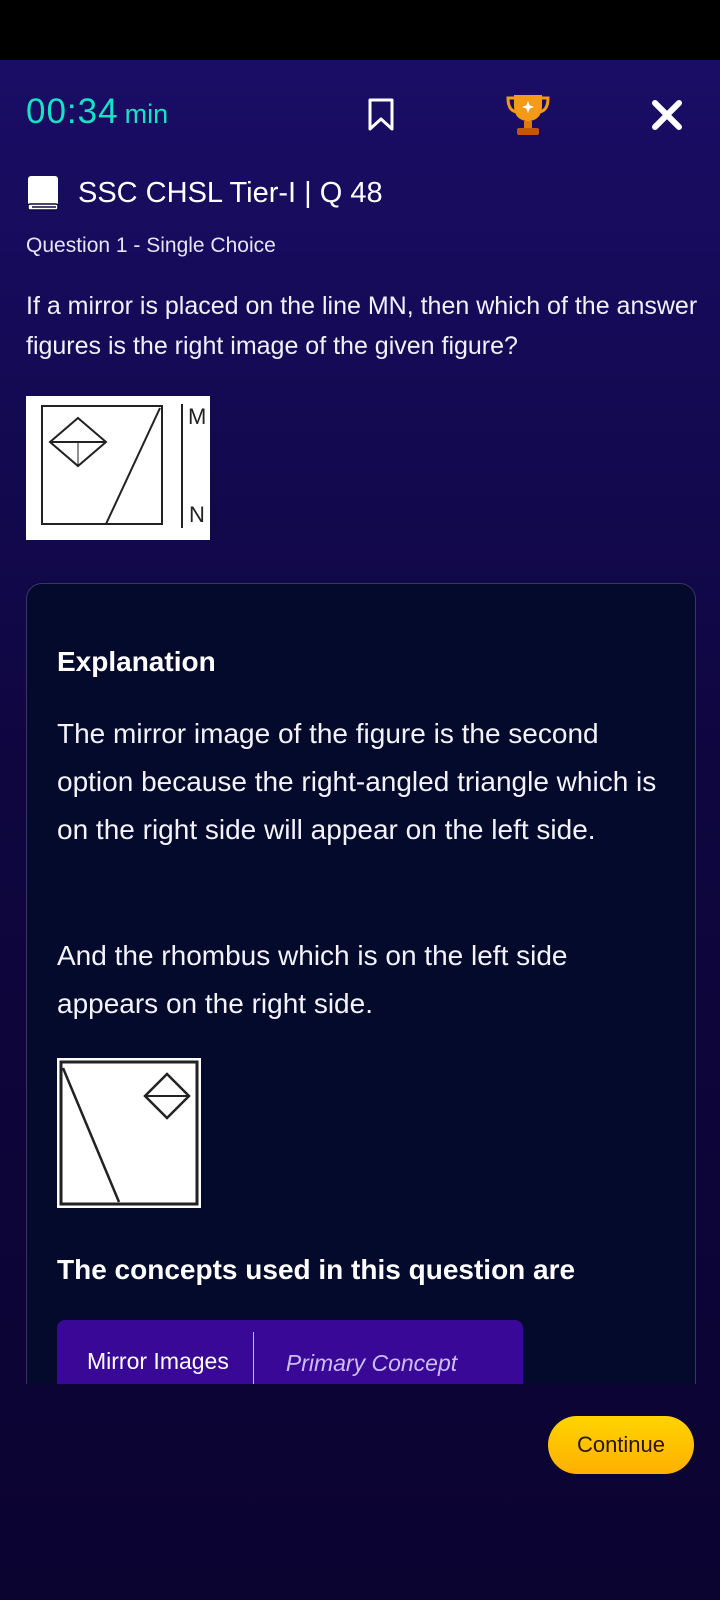 This screenshot has width=720, height=1600. I want to click on concepts-heading: The concepts used in this question are, so click(316, 1269).